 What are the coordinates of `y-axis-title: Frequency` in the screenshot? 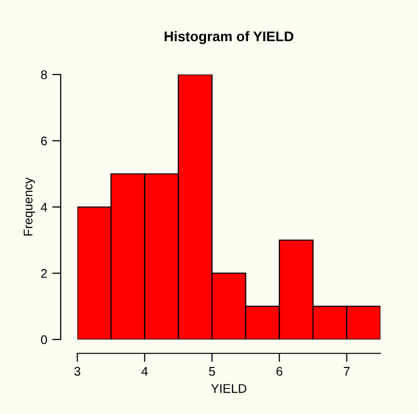 It's located at (29, 206).